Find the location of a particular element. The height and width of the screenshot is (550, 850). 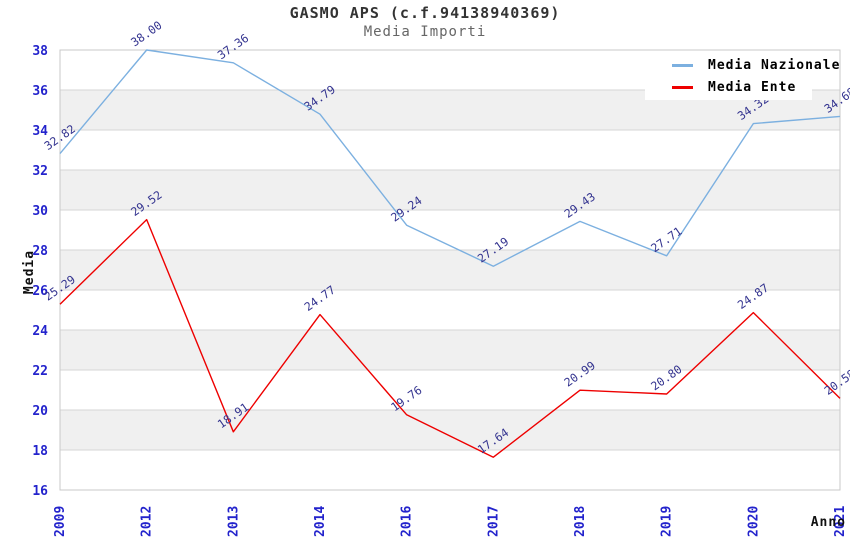

legend-line-swatch-ente-icon is located at coordinates (682, 87).